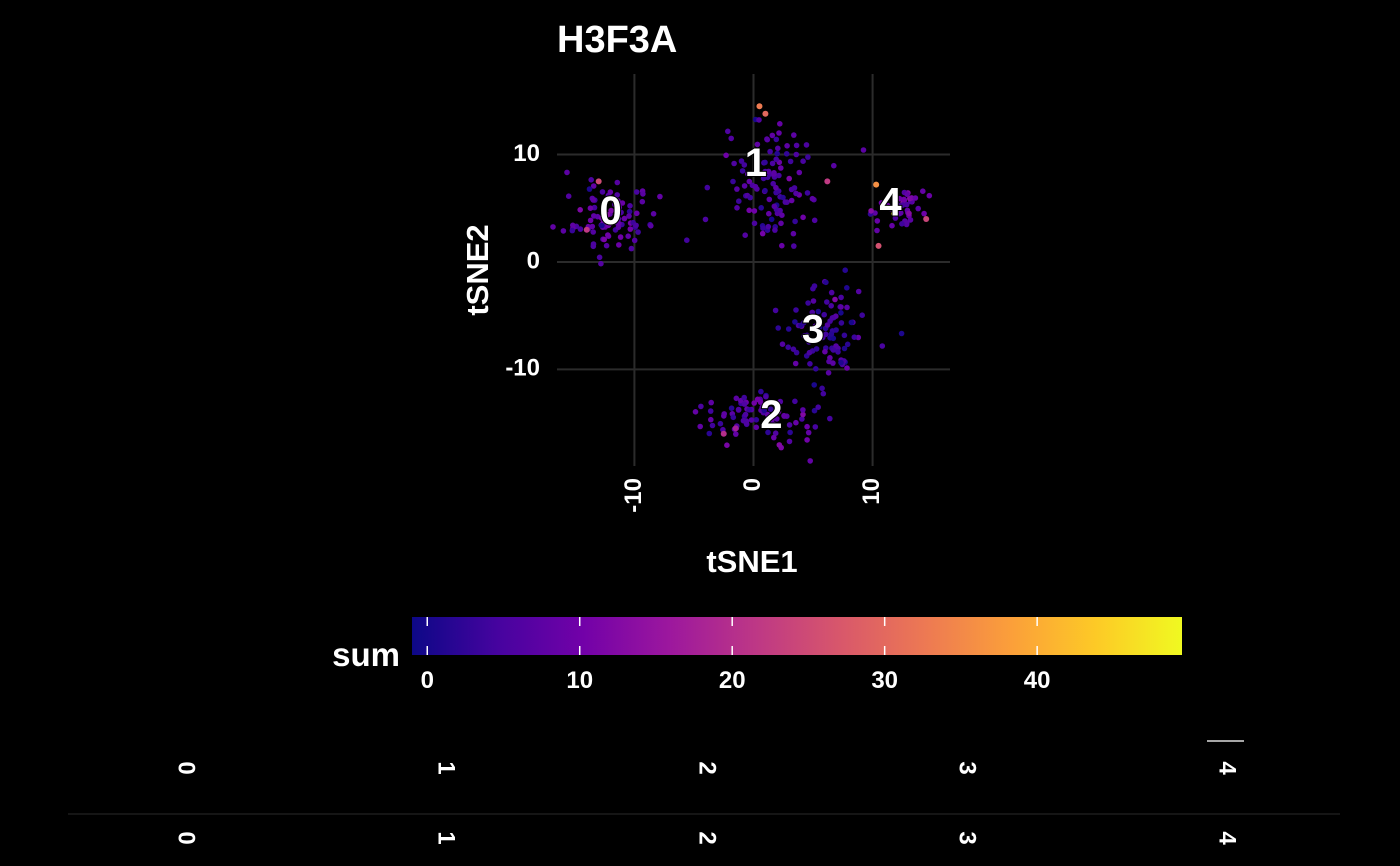  What do you see at coordinates (741, 283) in the screenshot?
I see `points-layer` at bounding box center [741, 283].